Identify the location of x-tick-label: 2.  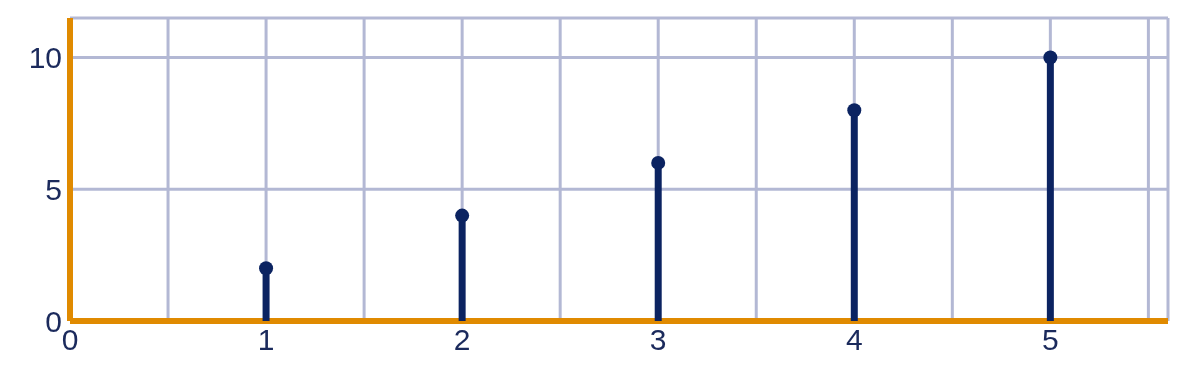
(462, 340).